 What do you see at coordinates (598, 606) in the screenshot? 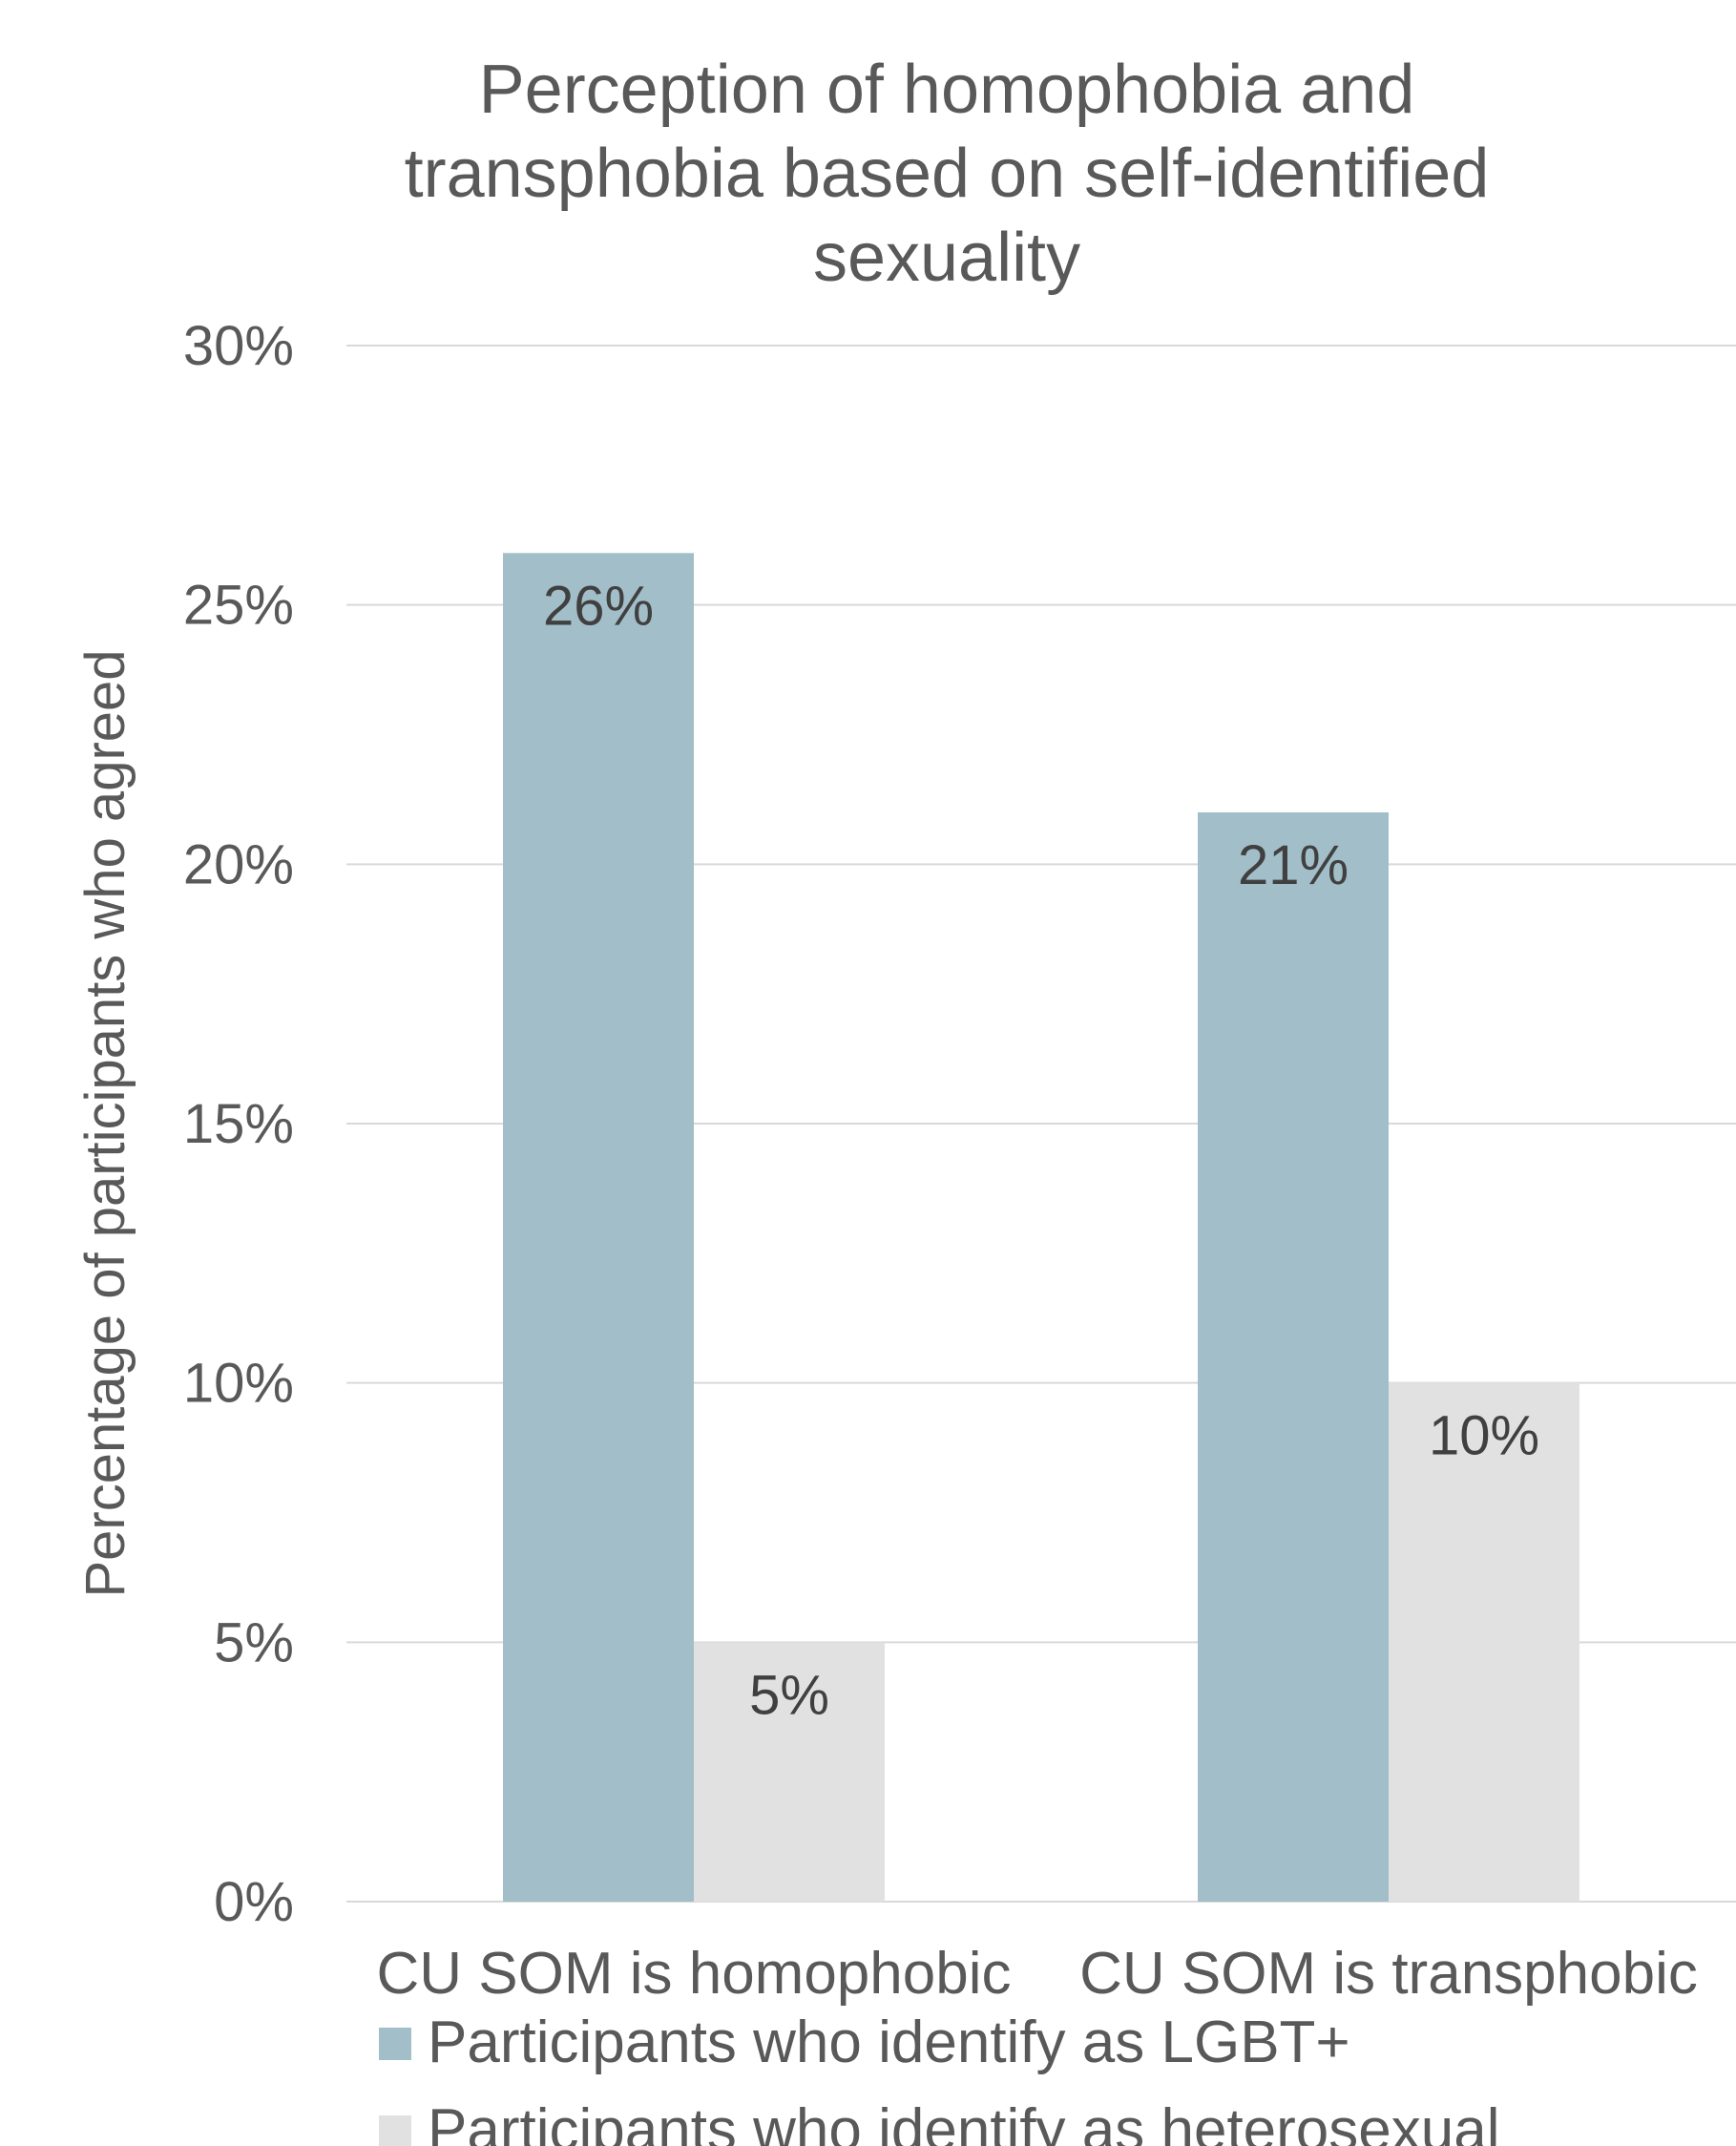
I see `data-label: 26%` at bounding box center [598, 606].